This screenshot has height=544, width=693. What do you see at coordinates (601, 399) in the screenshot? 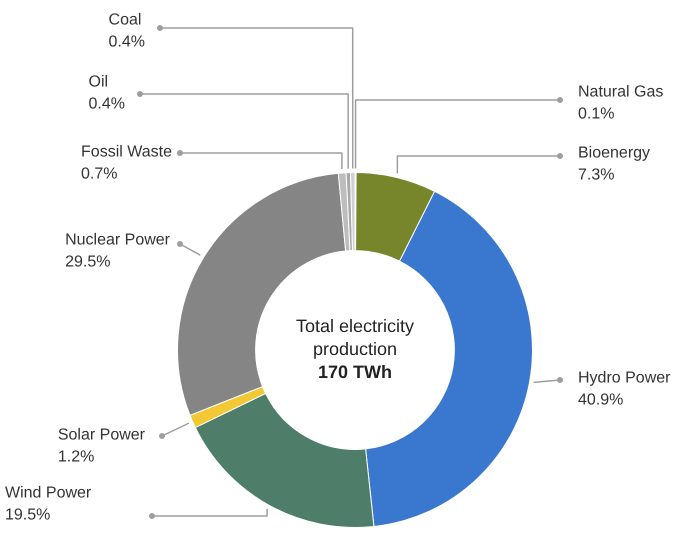
I see `data-label: 40.9%` at bounding box center [601, 399].